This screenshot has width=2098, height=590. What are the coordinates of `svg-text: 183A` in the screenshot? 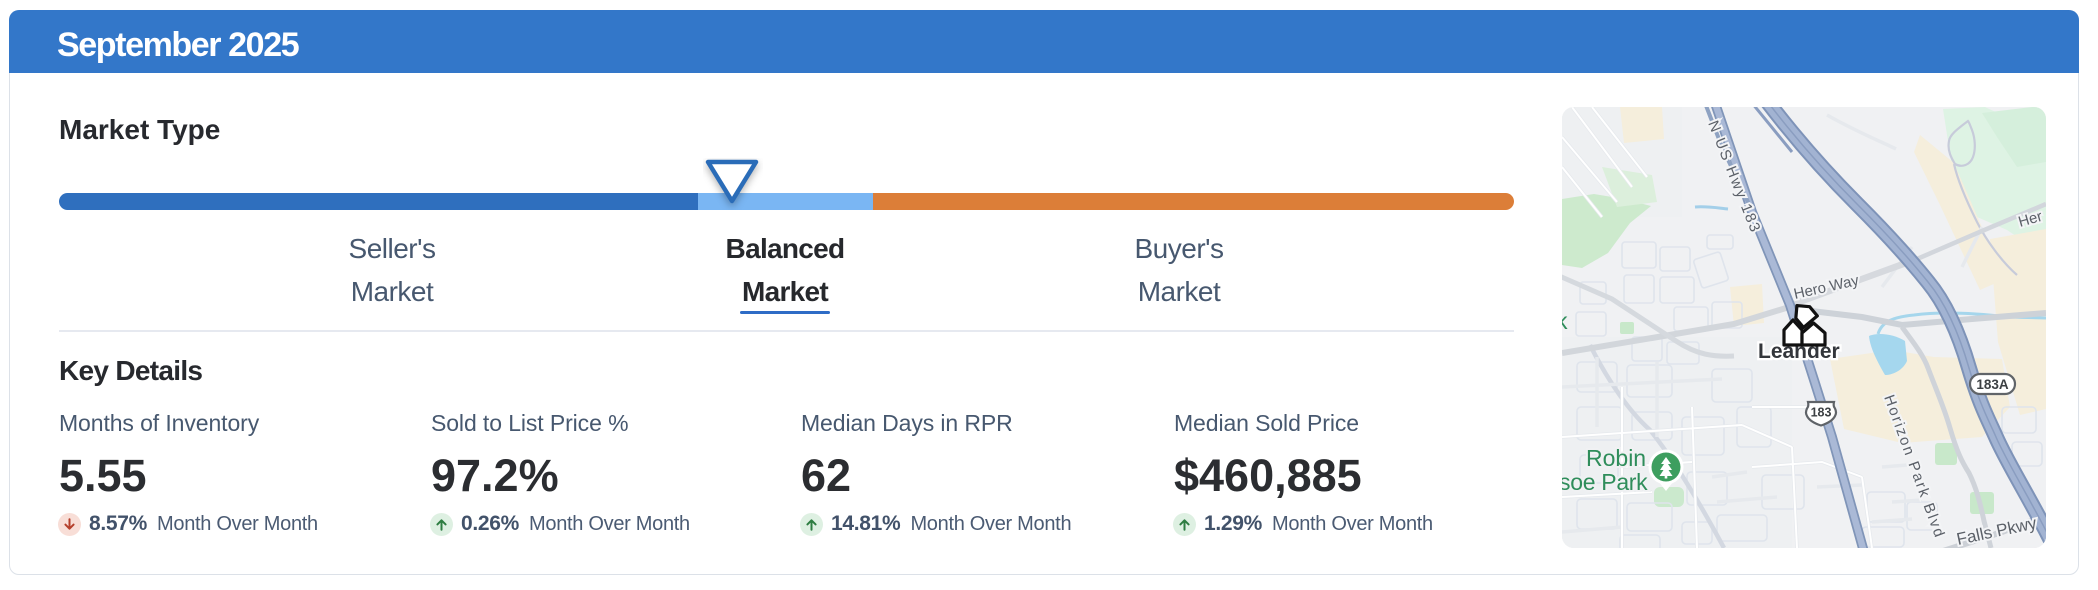 It's located at (1992, 384).